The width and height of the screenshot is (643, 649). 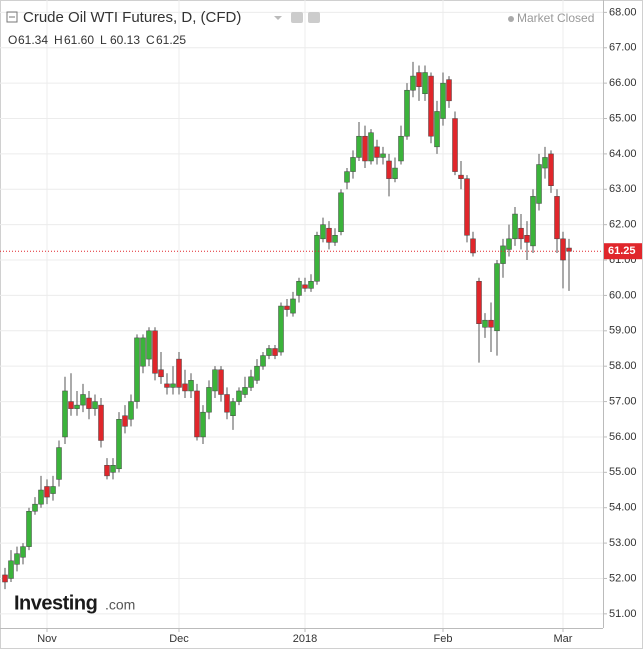 I want to click on quote-key: H, so click(x=58, y=40).